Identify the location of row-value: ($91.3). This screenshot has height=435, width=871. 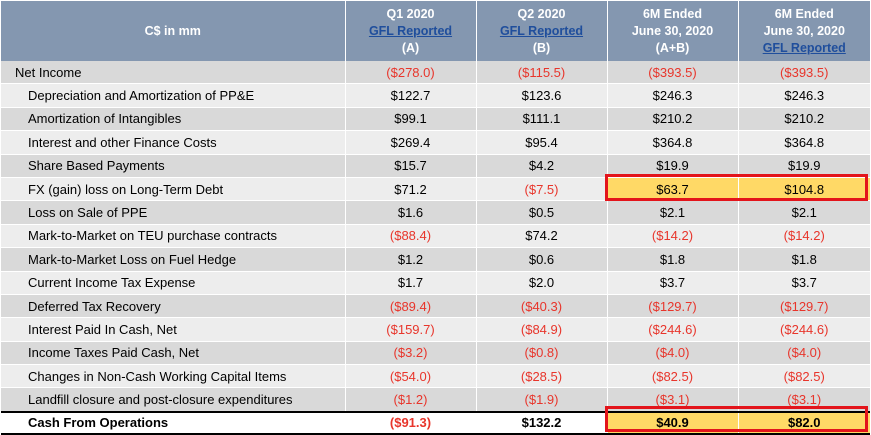
(411, 422).